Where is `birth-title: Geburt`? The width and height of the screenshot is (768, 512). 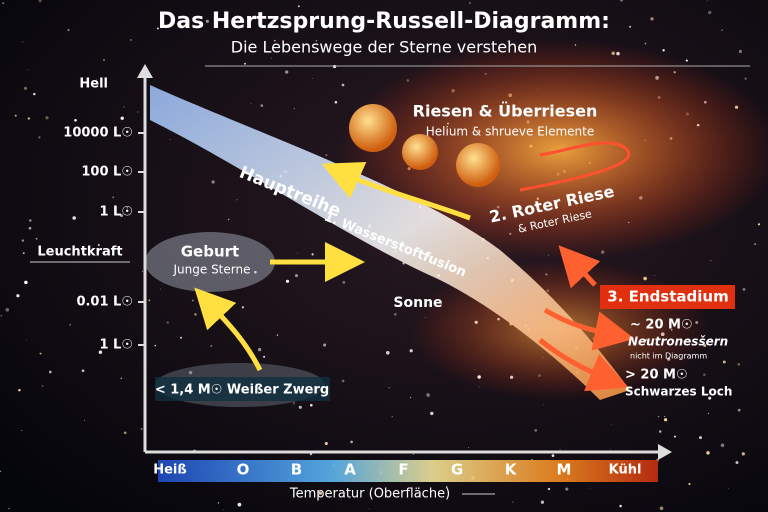
birth-title: Geburt is located at coordinates (210, 252).